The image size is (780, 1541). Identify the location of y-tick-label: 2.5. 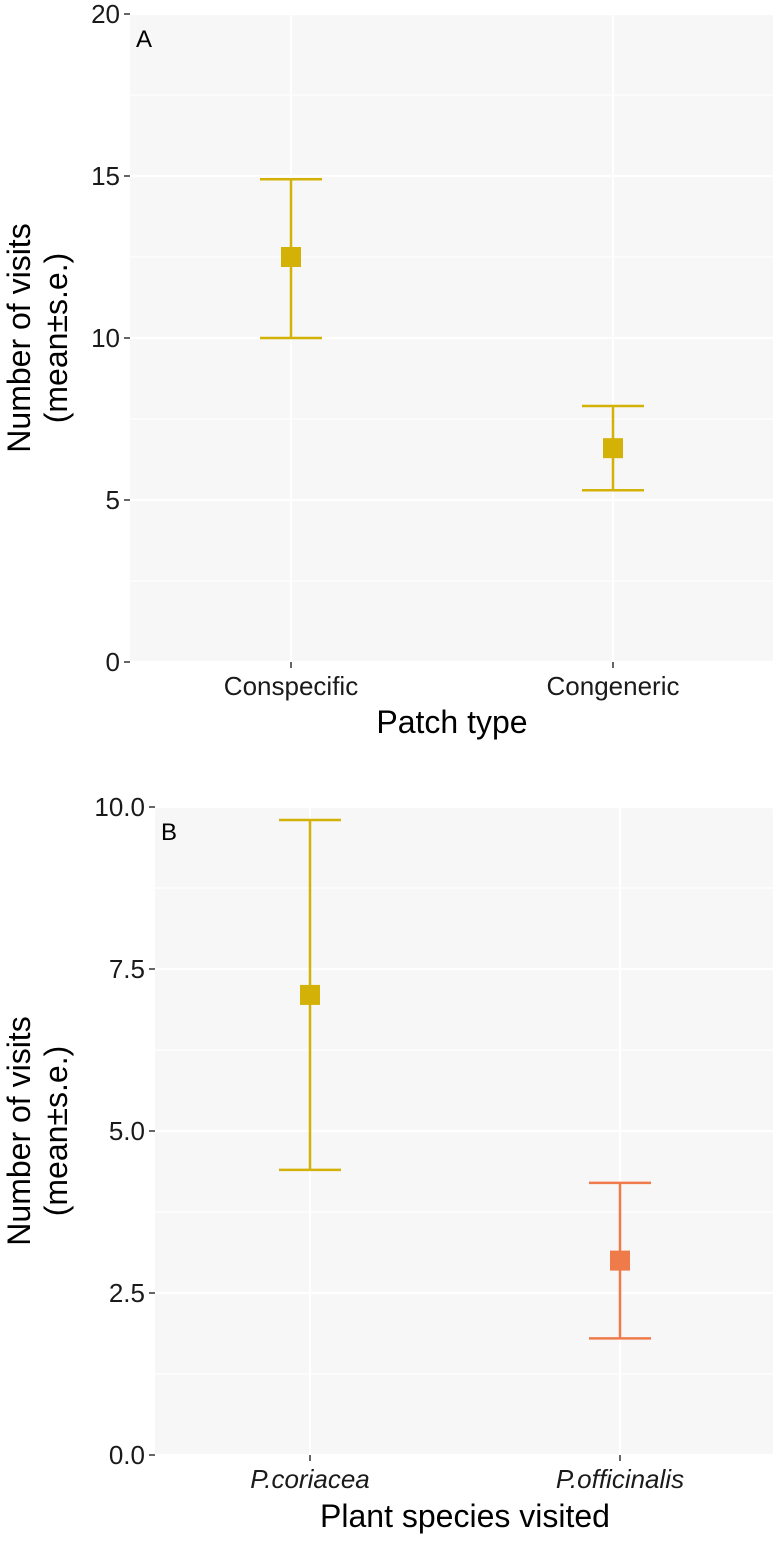
(127, 1293).